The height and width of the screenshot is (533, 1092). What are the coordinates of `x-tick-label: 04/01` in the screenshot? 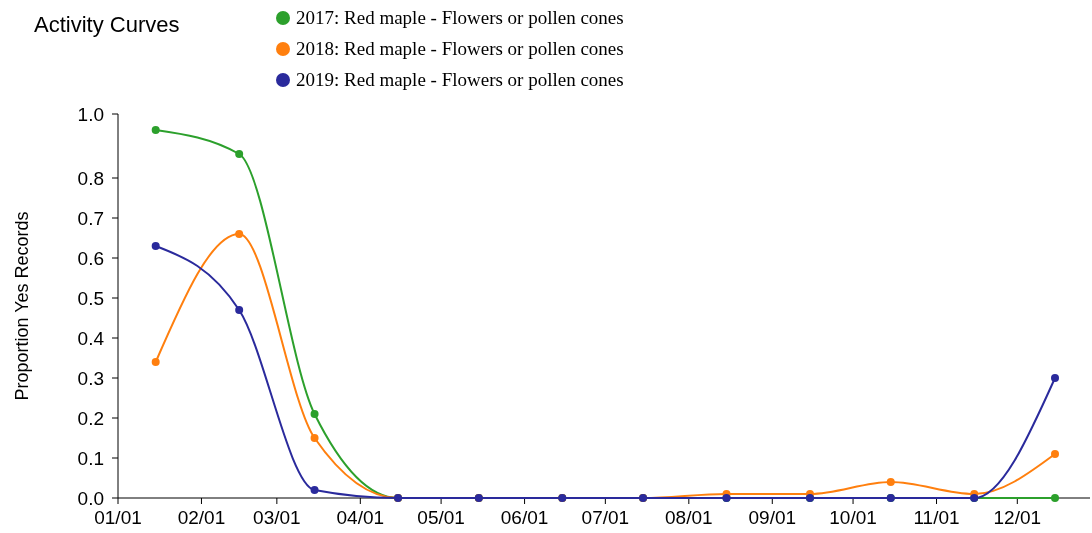 It's located at (360, 517).